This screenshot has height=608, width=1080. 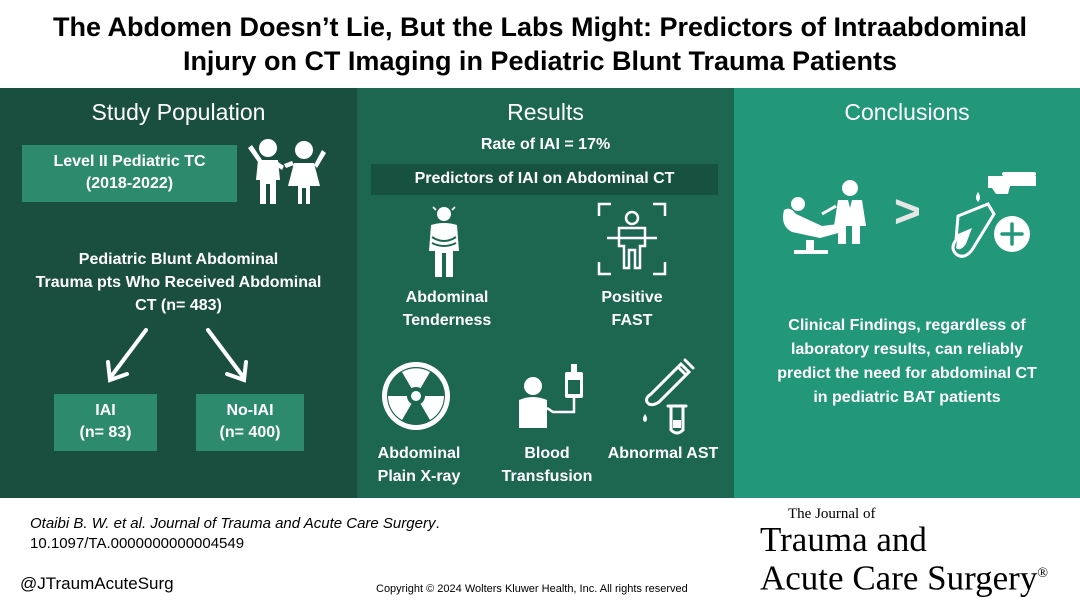 What do you see at coordinates (632, 239) in the screenshot?
I see `body-scan-icon` at bounding box center [632, 239].